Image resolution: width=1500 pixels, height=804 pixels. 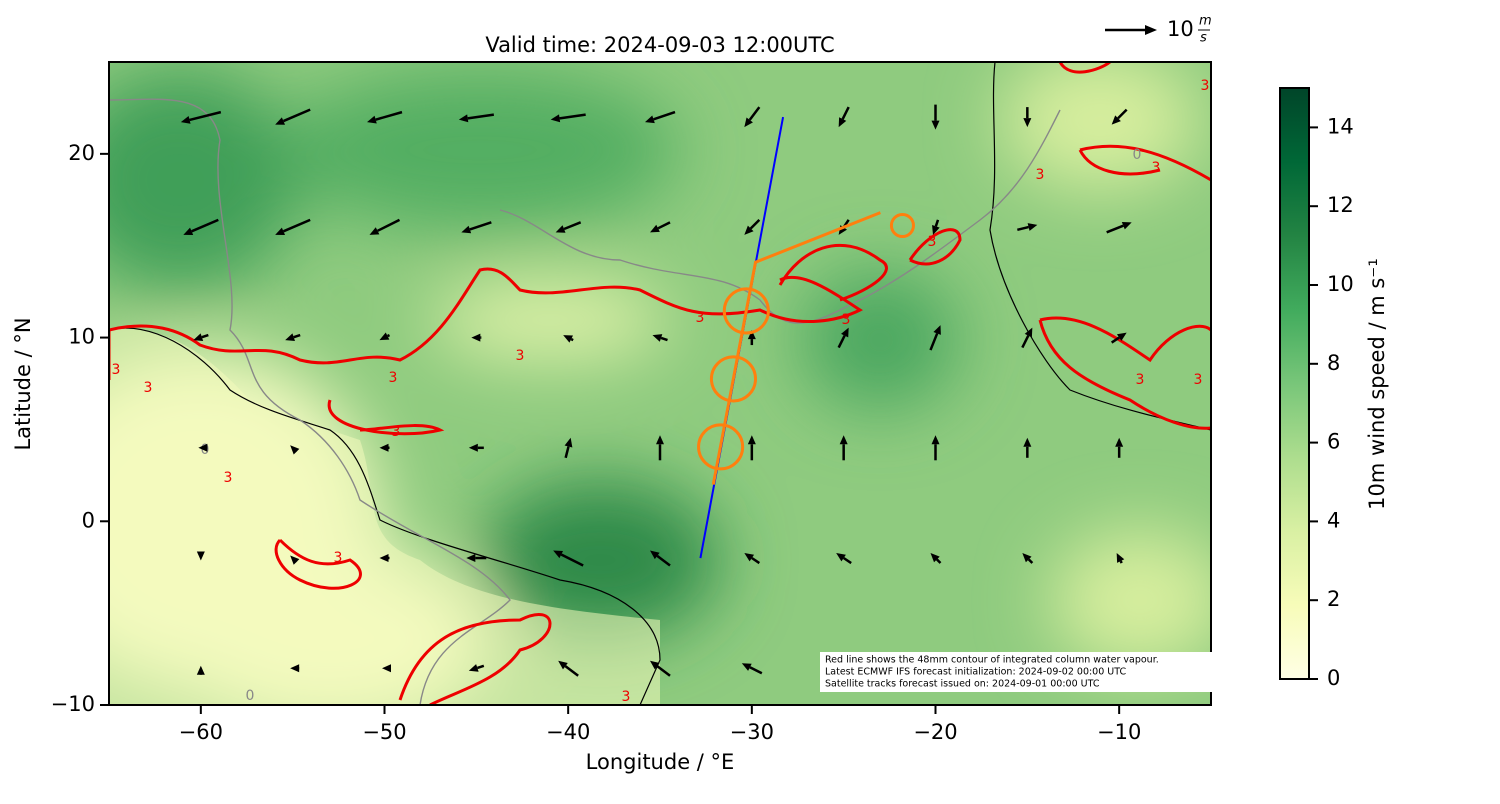 I want to click on colorbar-tick-label: 8, so click(x=1333, y=363).